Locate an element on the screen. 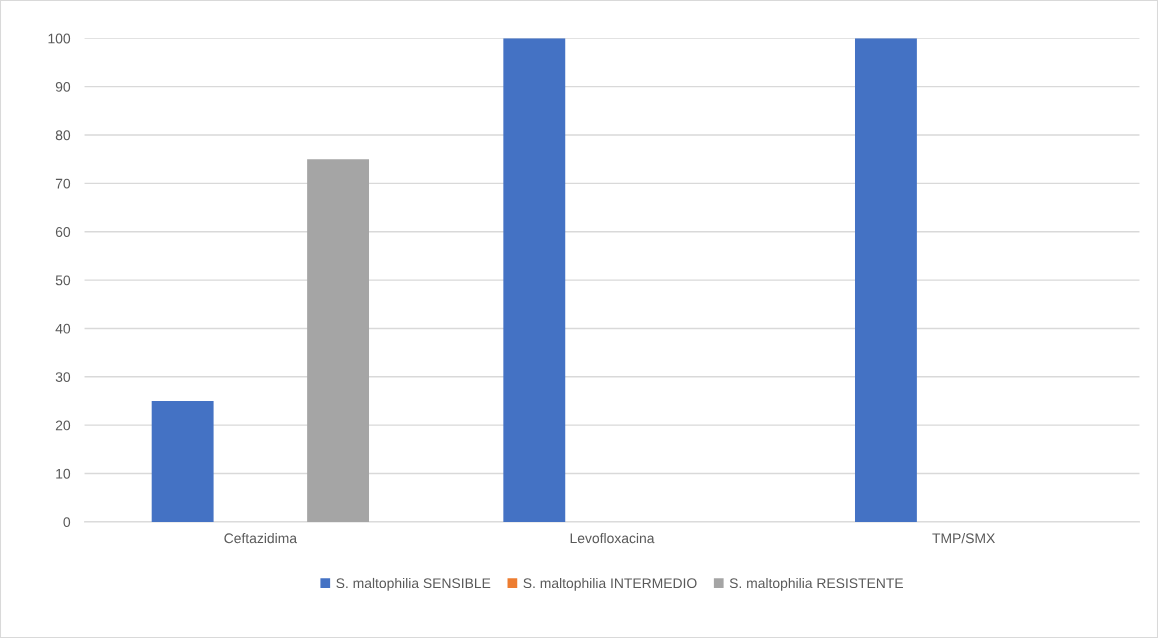 The image size is (1158, 638). y-tick-label: 60 is located at coordinates (63, 232).